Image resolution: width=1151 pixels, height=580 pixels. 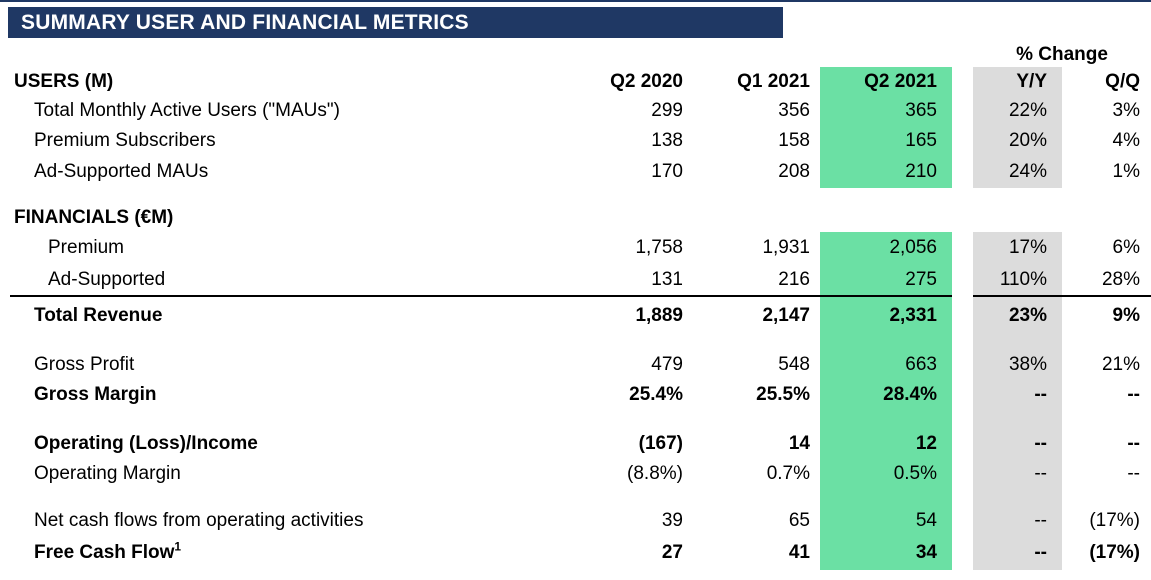 I want to click on value-qq: 9%, so click(x=1126, y=315).